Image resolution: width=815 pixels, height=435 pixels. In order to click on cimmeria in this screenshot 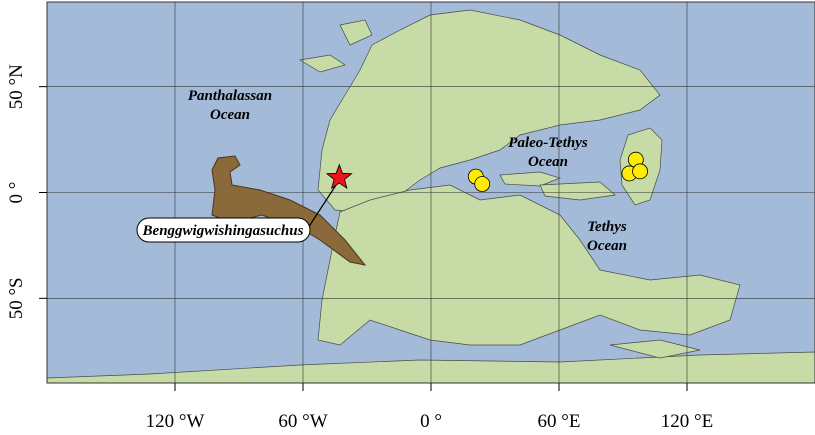, I will do `click(530, 179)`.